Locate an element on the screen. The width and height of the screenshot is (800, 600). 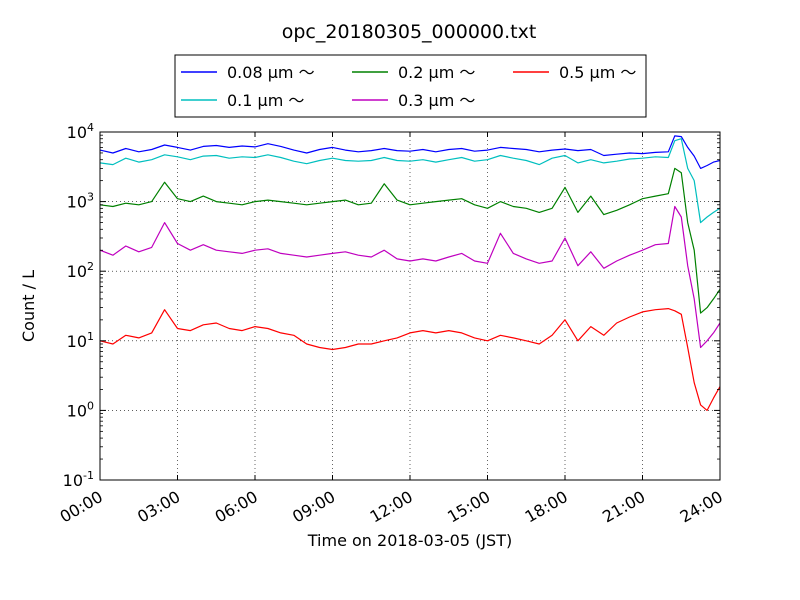
legend-box is located at coordinates (410, 86).